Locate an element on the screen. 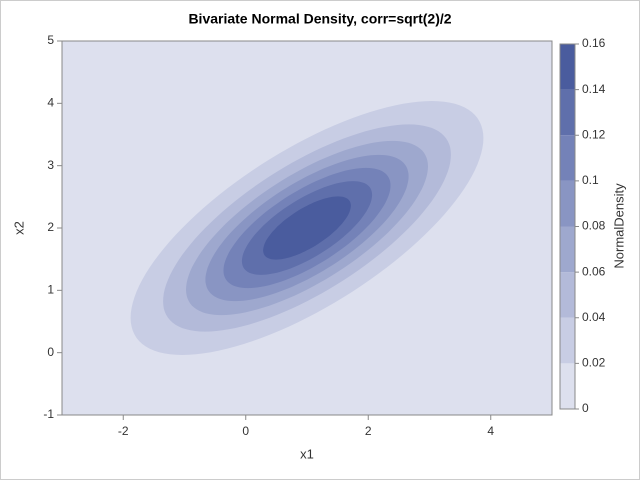  colorbar-tick-label: 0.12 is located at coordinates (594, 134).